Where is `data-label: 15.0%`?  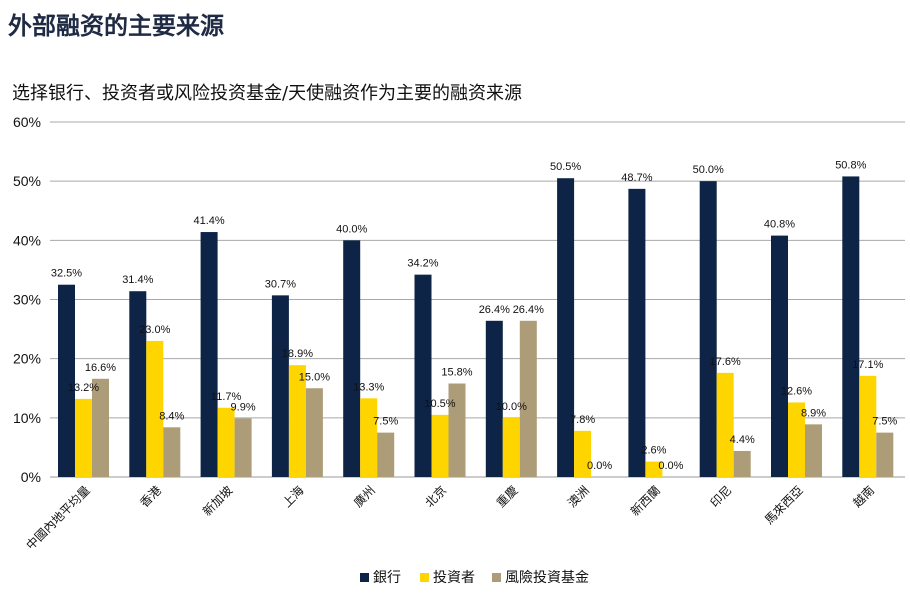 data-label: 15.0% is located at coordinates (314, 377).